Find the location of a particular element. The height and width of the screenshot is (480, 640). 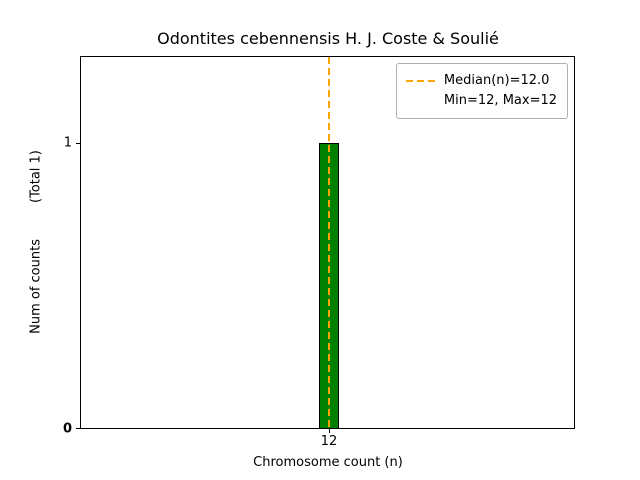

y-axis-label-text: Num of counts is located at coordinates (36, 286).